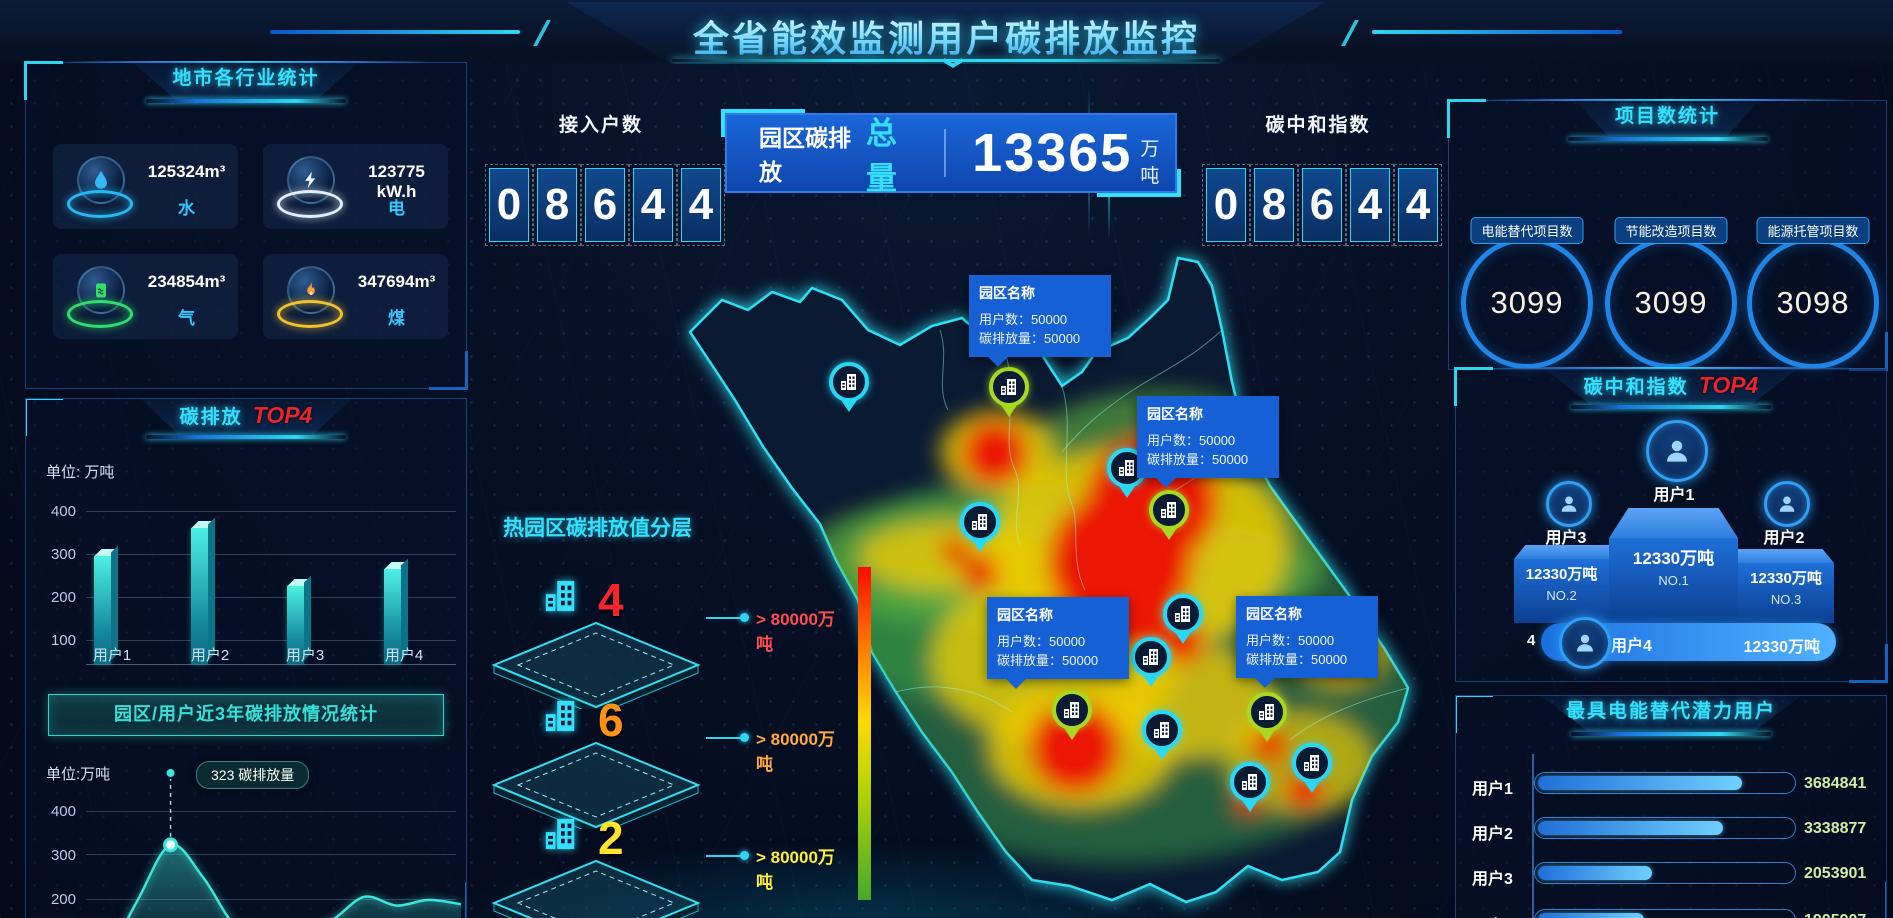 Image resolution: width=1893 pixels, height=918 pixels. Describe the element at coordinates (1728, 385) in the screenshot. I see `top4-accent: TOP4` at that location.